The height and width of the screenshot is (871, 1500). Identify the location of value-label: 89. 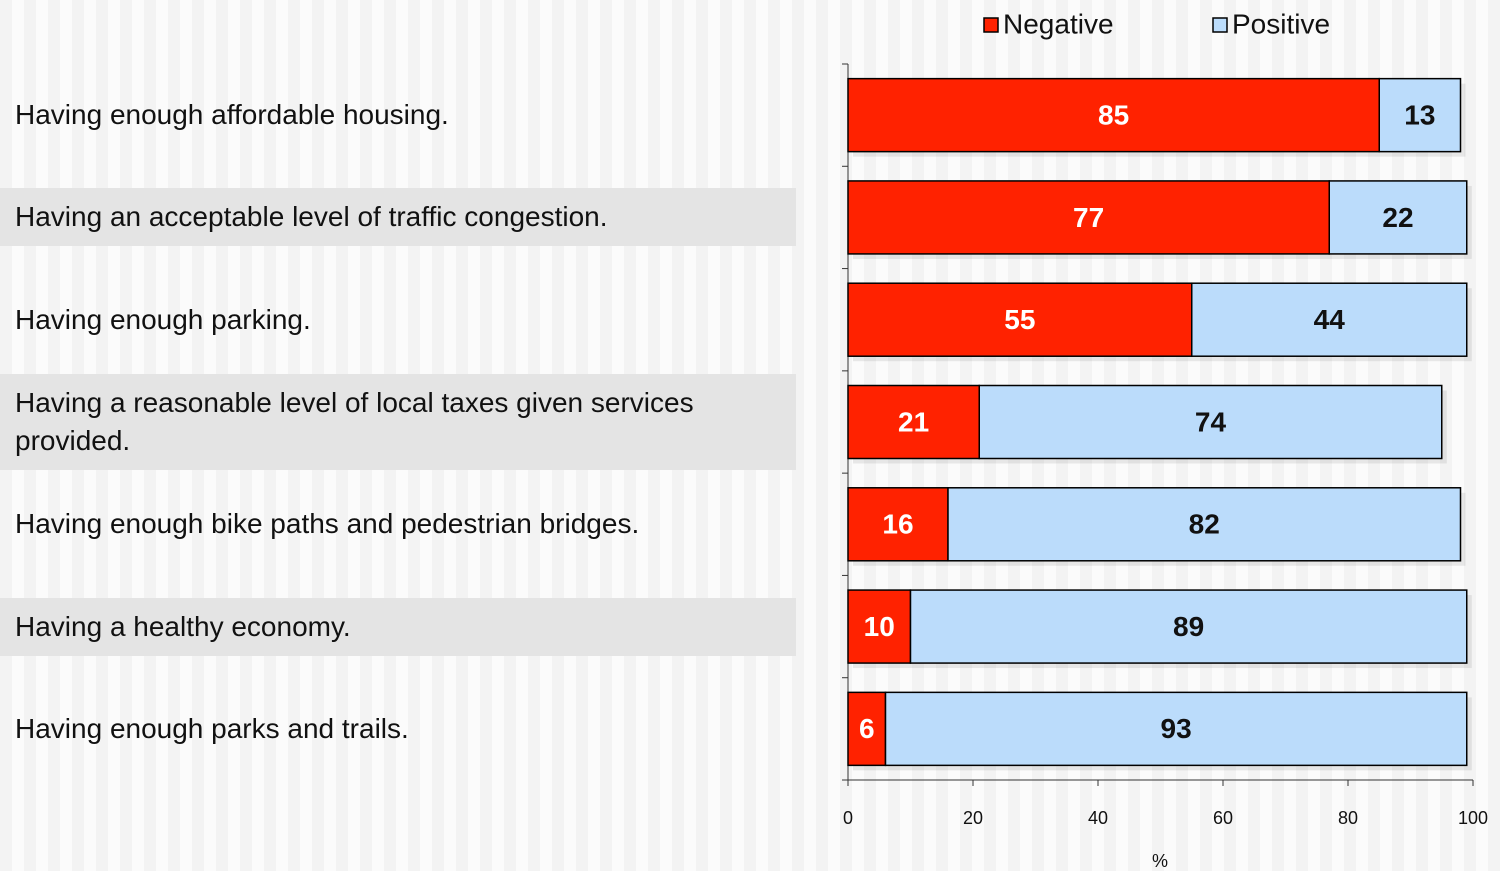
(1188, 626).